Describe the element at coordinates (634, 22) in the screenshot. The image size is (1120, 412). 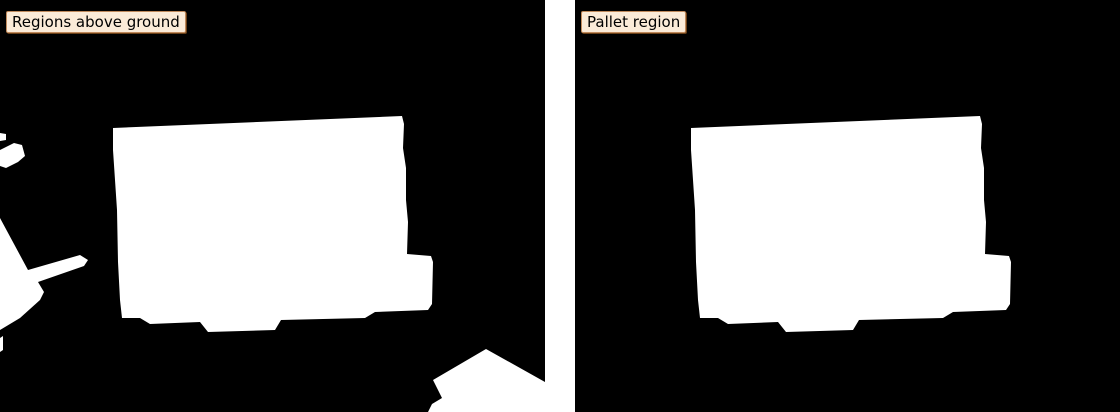
I see `window-caption: Pallet region` at that location.